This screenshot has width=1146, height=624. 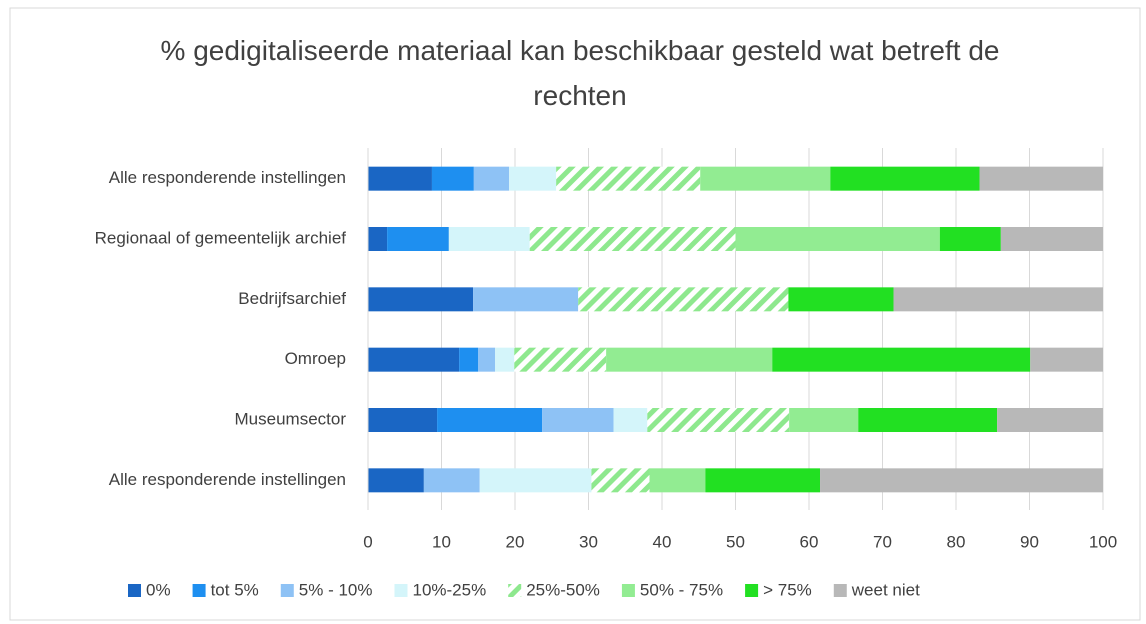 I want to click on legend-label: 10%-25%, so click(x=449, y=589).